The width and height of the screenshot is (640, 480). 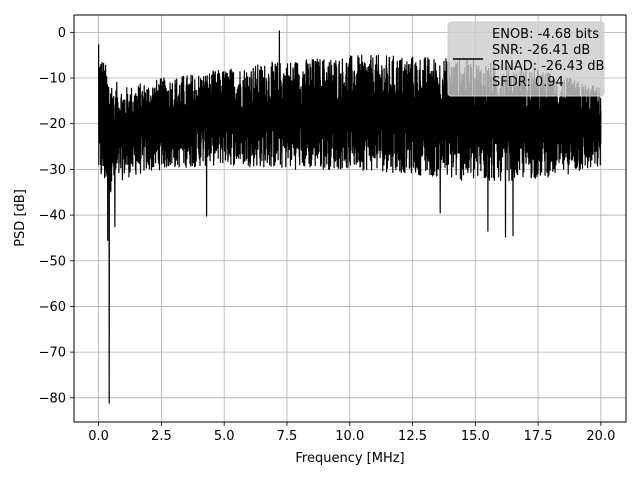 I want to click on y-tick-label: −80, so click(x=52, y=398).